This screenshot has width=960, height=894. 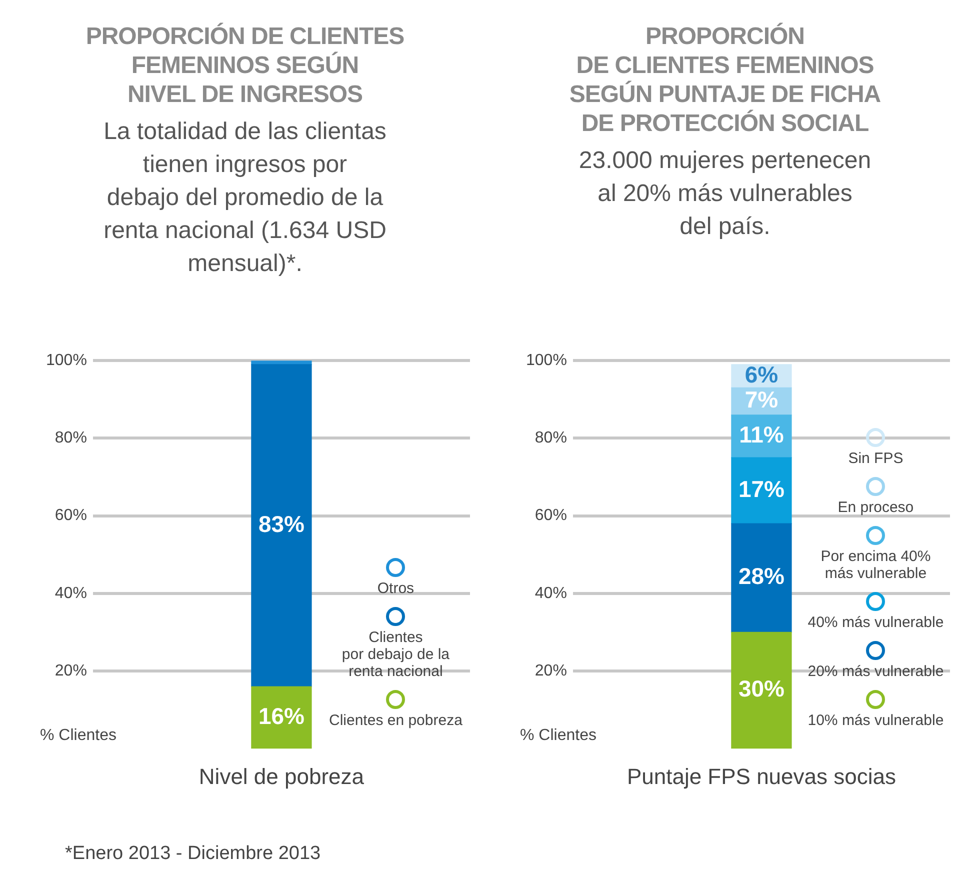 What do you see at coordinates (761, 374) in the screenshot?
I see `data-label: 6%` at bounding box center [761, 374].